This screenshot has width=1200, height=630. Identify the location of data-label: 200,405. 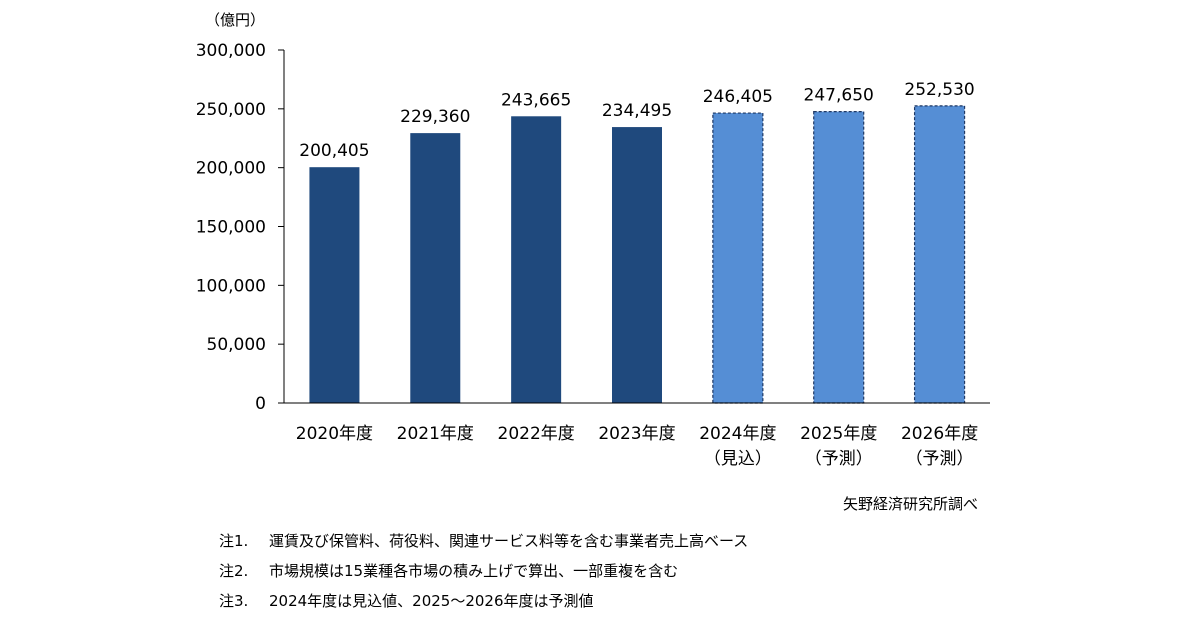
(334, 151).